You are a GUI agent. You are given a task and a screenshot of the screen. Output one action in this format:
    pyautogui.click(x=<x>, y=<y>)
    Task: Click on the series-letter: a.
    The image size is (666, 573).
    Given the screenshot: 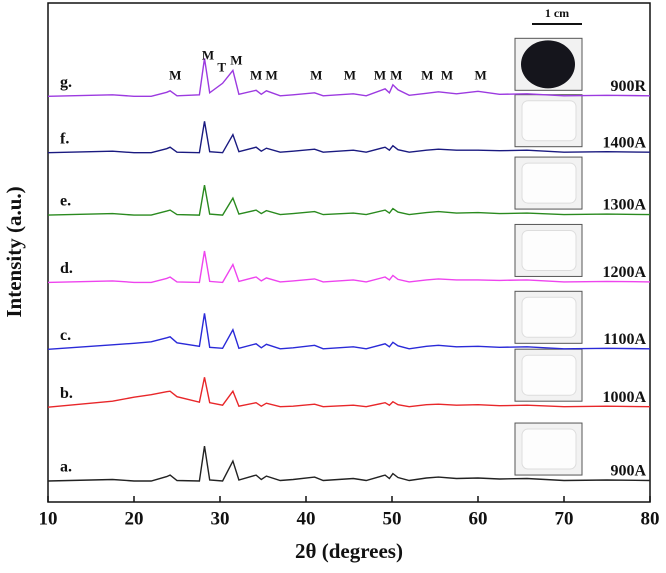 What is the action you would take?
    pyautogui.click(x=66, y=467)
    